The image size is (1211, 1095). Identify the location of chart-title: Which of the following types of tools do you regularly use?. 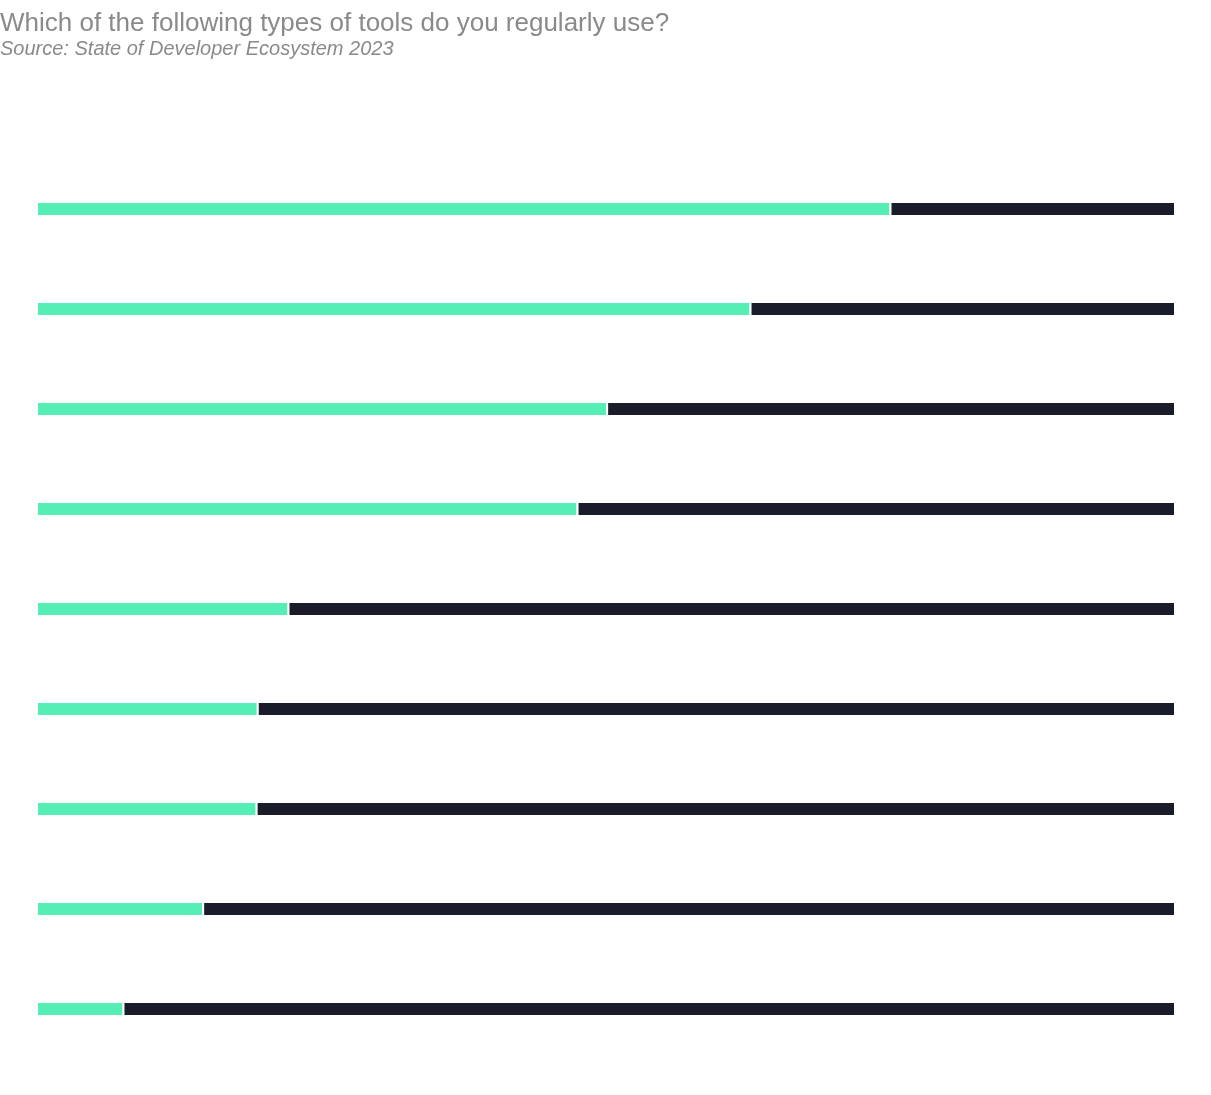
(335, 22).